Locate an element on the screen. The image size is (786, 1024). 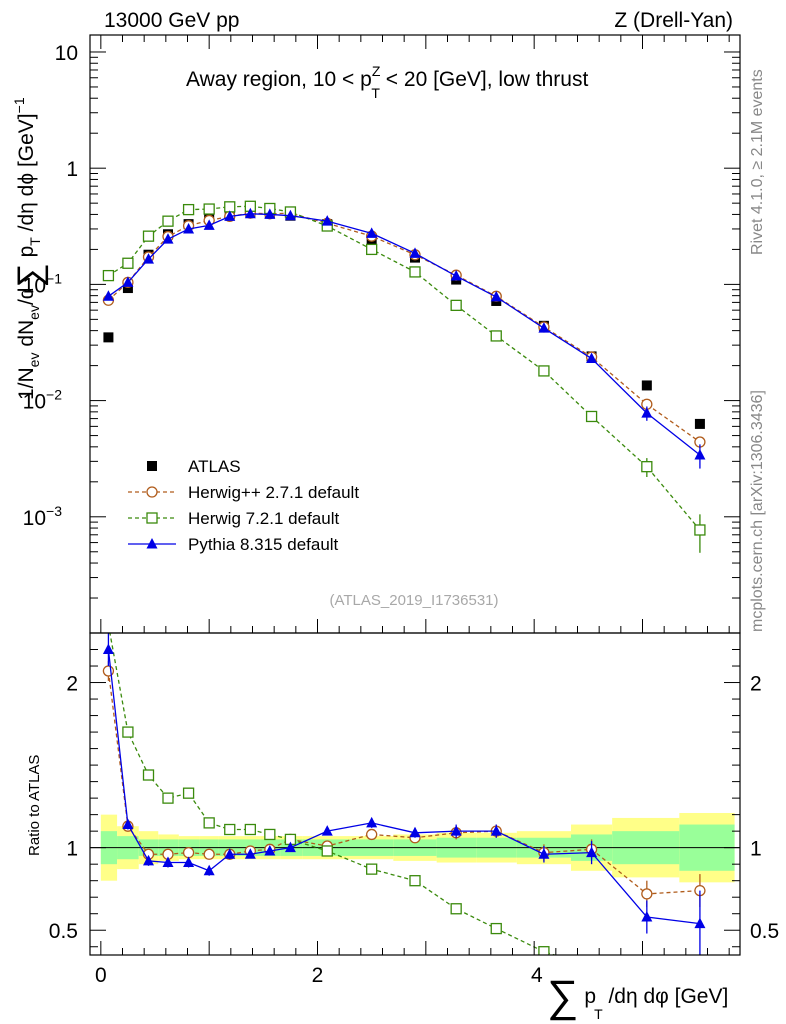
legend-entry-herwigpp: Herwig++ 2.7.1 default is located at coordinates (243, 492).